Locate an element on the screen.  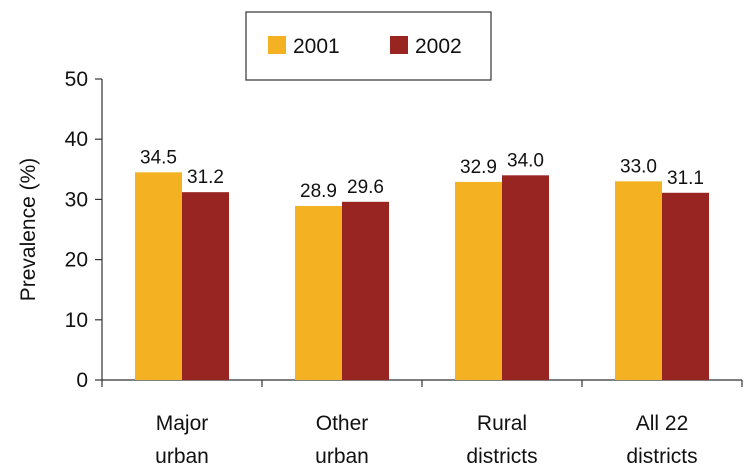
legend-label: 2001 is located at coordinates (316, 46).